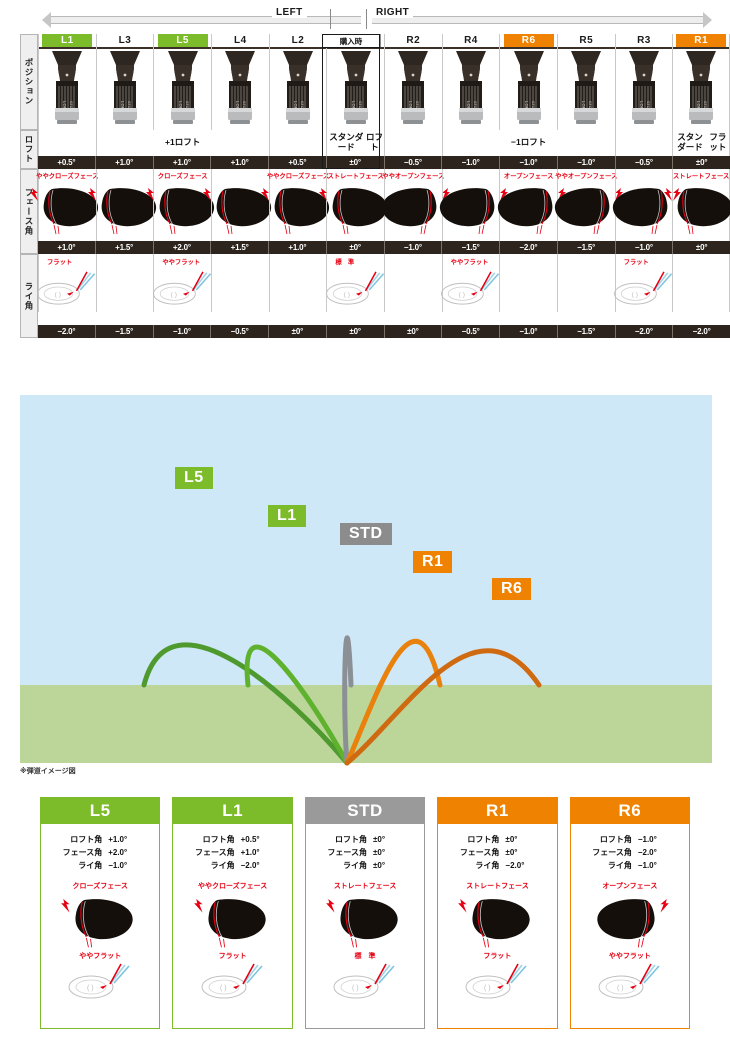 The image size is (730, 1053). Describe the element at coordinates (586, 82) in the screenshot. I see `position-column-r5: R5 LOFT STD` at that location.